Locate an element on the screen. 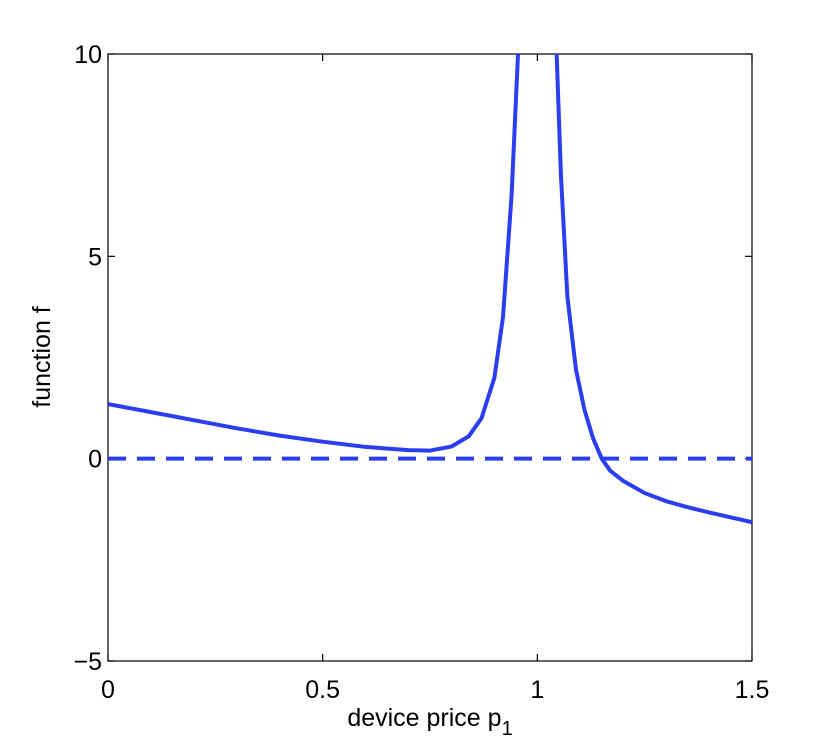  x-tick-label: 1 is located at coordinates (537, 690).